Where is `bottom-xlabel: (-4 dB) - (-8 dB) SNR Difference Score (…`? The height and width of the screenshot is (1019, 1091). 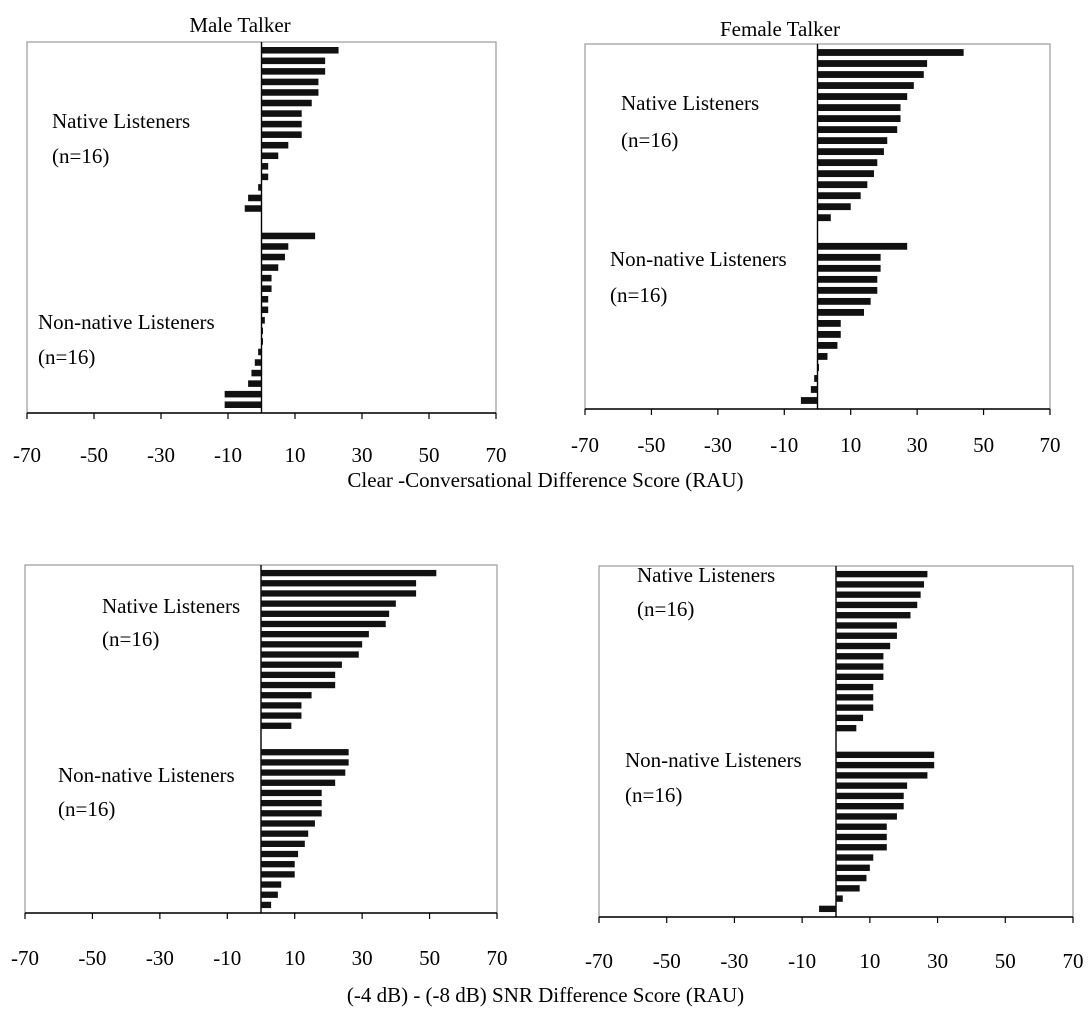
bottom-xlabel: (-4 dB) - (-8 dB) SNR Difference Score (… is located at coordinates (545, 995).